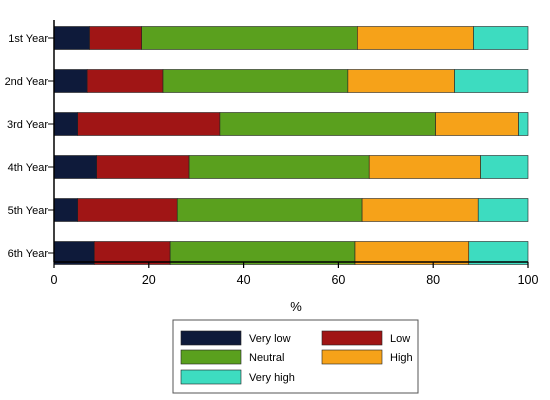  Describe the element at coordinates (270, 339) in the screenshot. I see `legend-label: Very low` at that location.